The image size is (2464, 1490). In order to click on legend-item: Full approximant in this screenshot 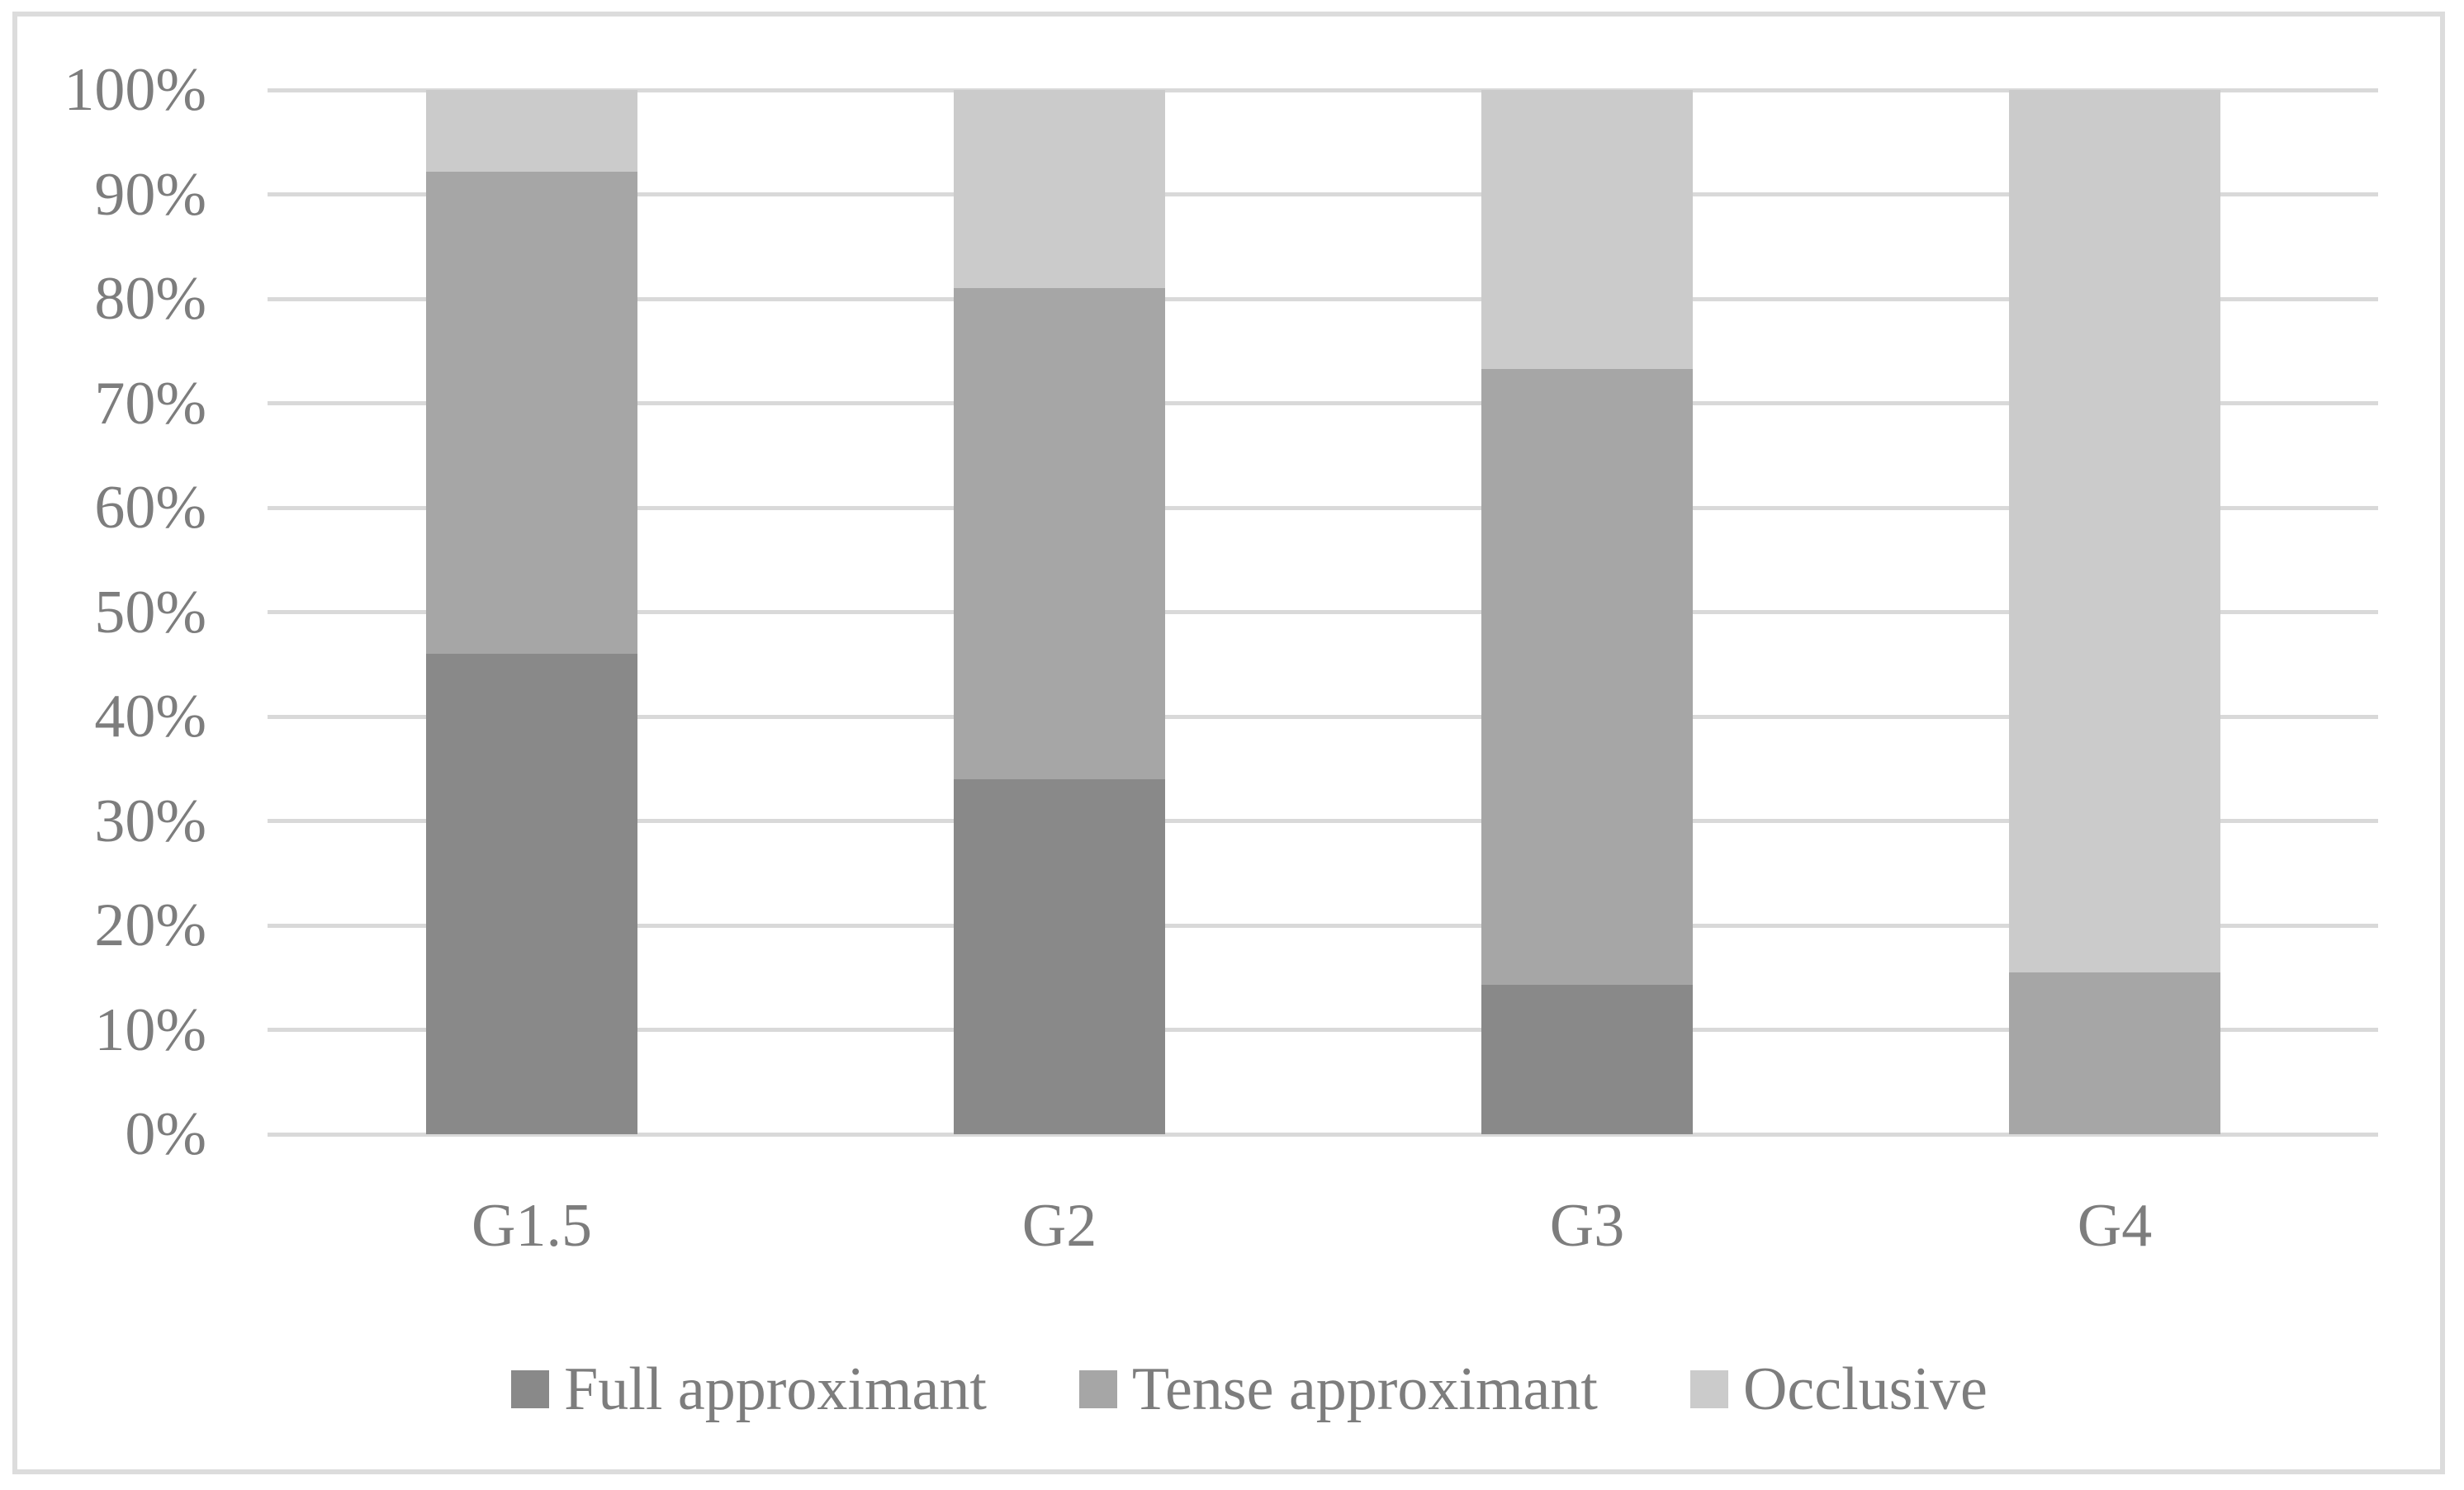, I will do `click(749, 1389)`.